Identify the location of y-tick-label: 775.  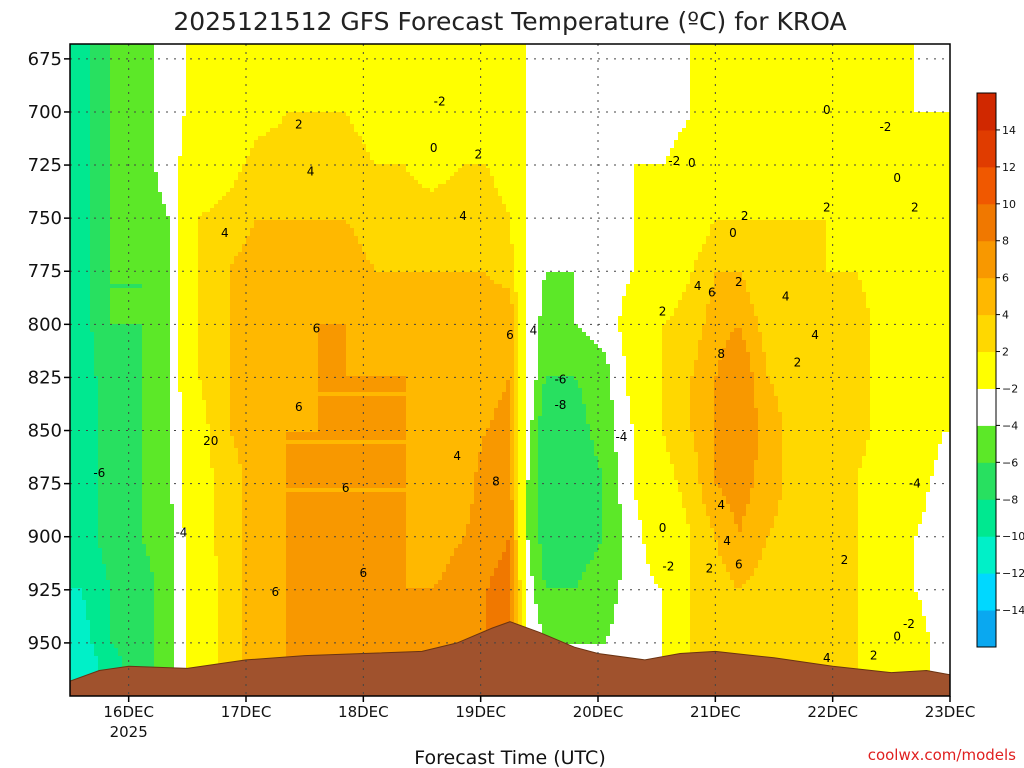
(45, 271).